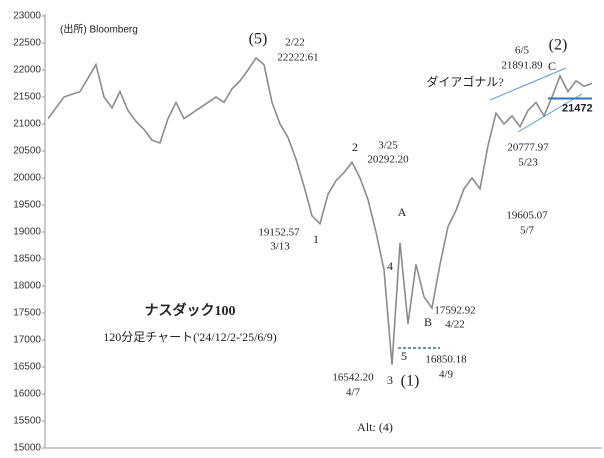  What do you see at coordinates (522, 51) in the screenshot?
I see `annotation: 6/5` at bounding box center [522, 51].